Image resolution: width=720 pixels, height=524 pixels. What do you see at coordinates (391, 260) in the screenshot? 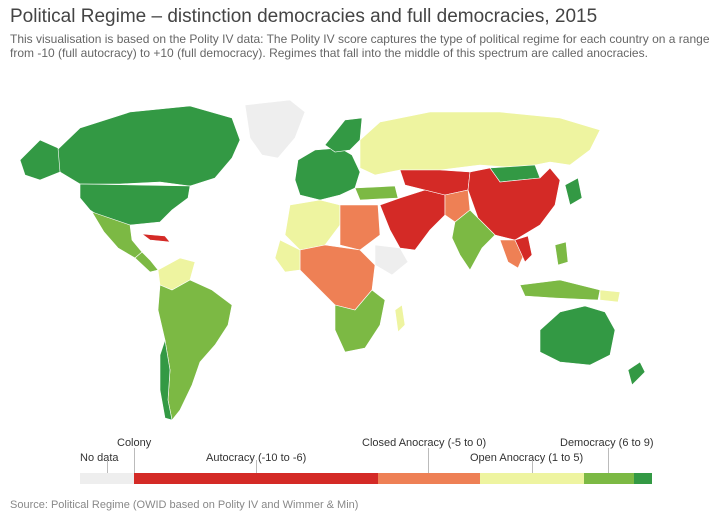
I see `region-horn-of-africa` at bounding box center [391, 260].